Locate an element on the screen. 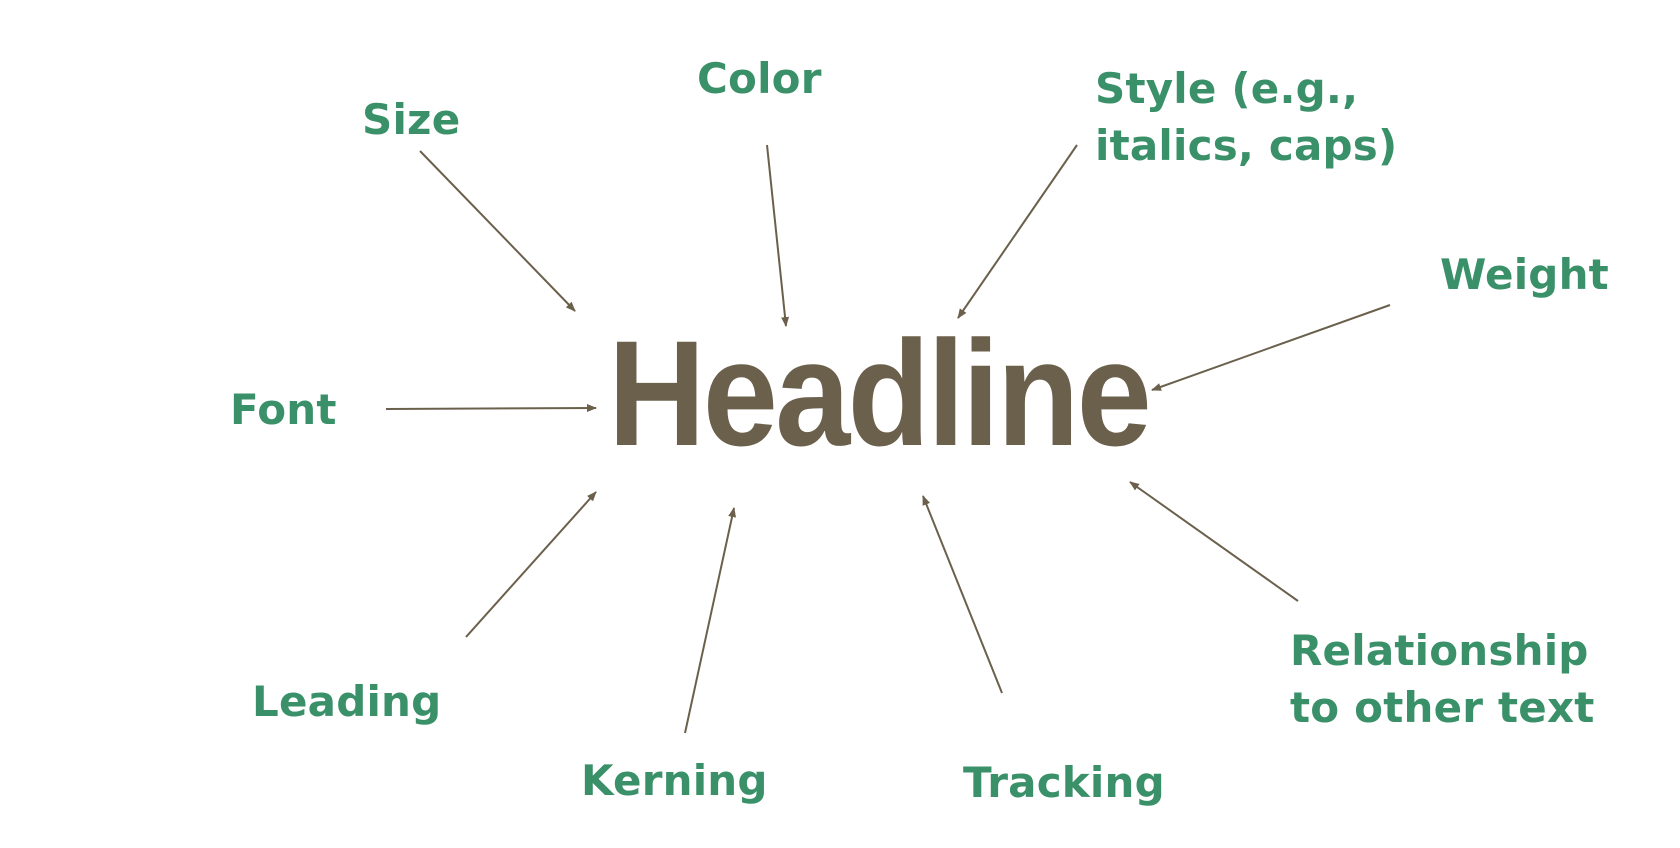 The width and height of the screenshot is (1680, 848). label-font-line: Font is located at coordinates (283, 409).